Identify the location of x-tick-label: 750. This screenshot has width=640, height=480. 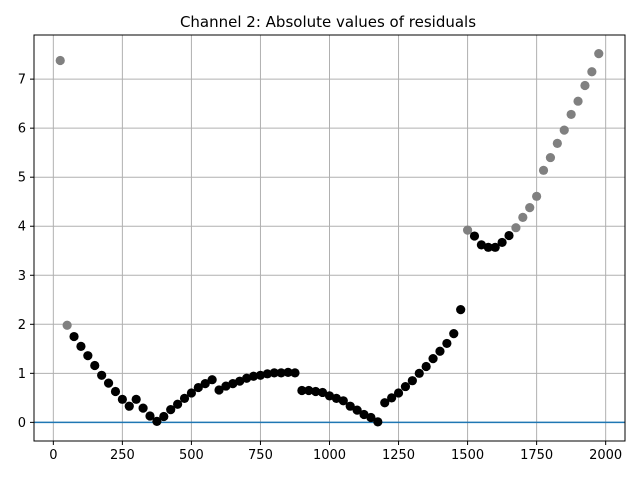
(260, 455).